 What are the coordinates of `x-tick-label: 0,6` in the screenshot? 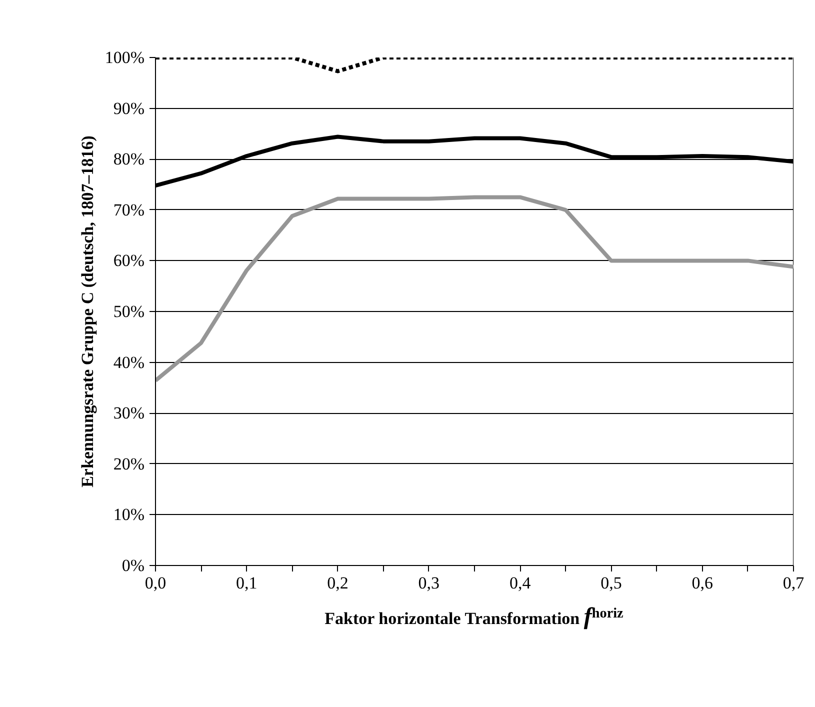 It's located at (702, 583).